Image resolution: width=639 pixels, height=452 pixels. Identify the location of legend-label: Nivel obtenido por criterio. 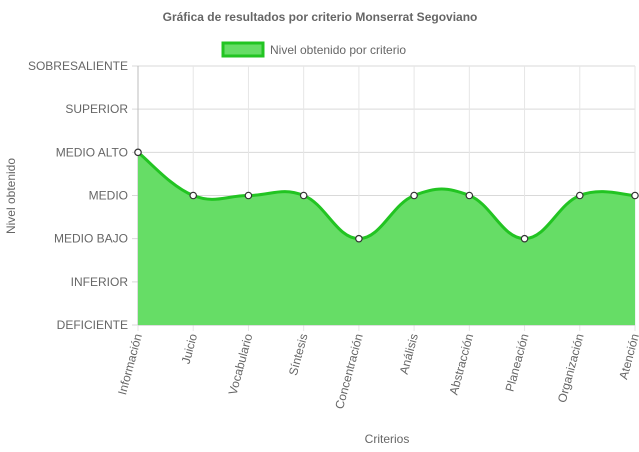
(338, 50).